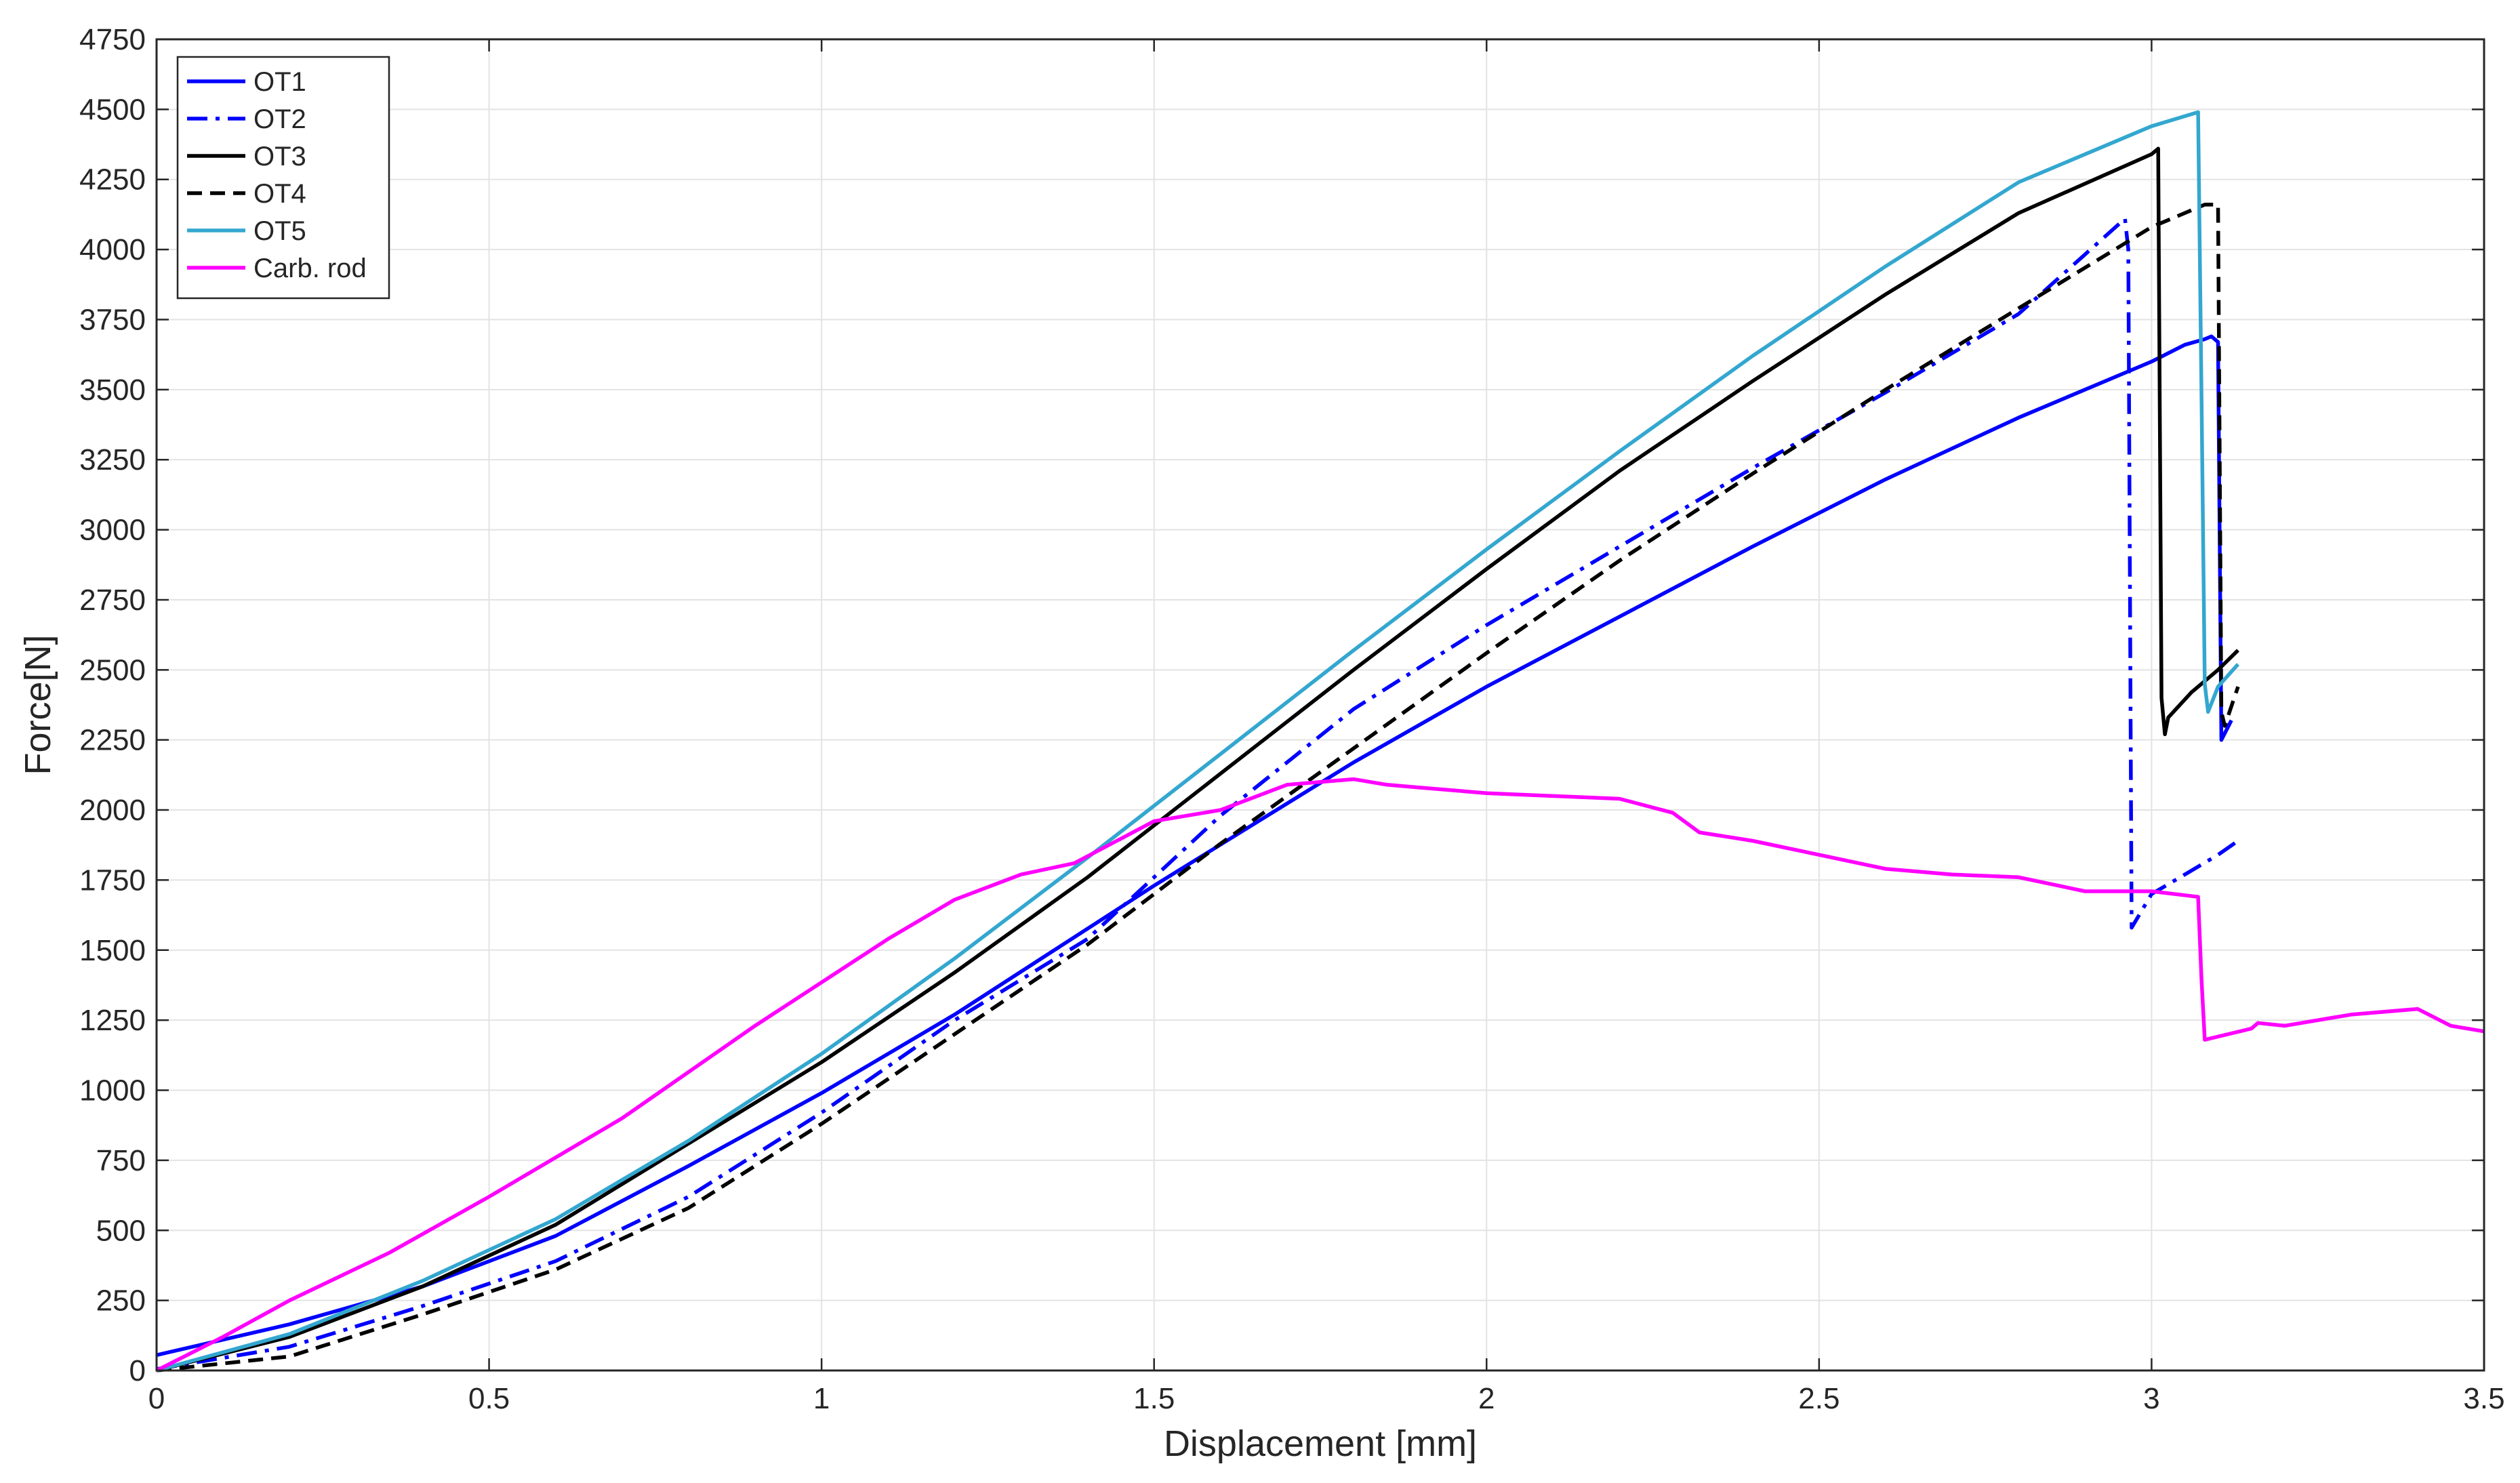 This screenshot has width=2520, height=1483. What do you see at coordinates (822, 1398) in the screenshot?
I see `x-tick-label: 1` at bounding box center [822, 1398].